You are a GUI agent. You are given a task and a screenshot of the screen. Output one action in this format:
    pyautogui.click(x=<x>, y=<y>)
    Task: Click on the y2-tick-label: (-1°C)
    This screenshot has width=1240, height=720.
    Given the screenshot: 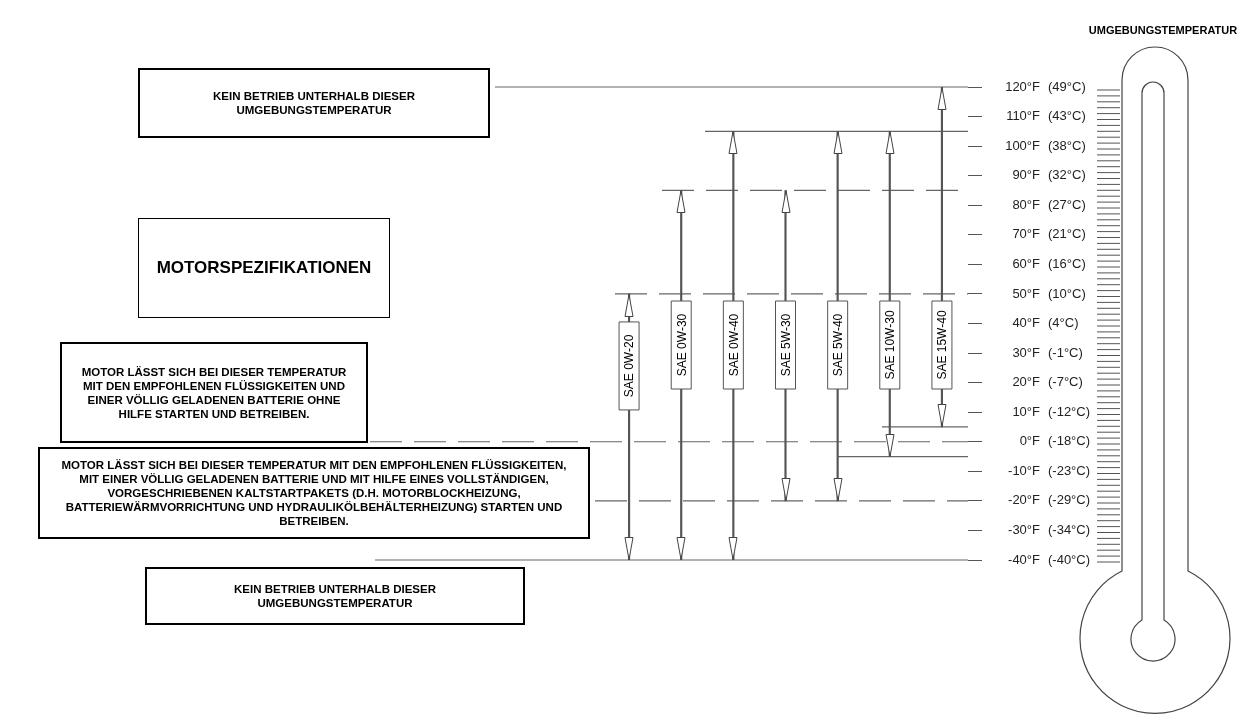 What is the action you would take?
    pyautogui.click(x=1065, y=352)
    